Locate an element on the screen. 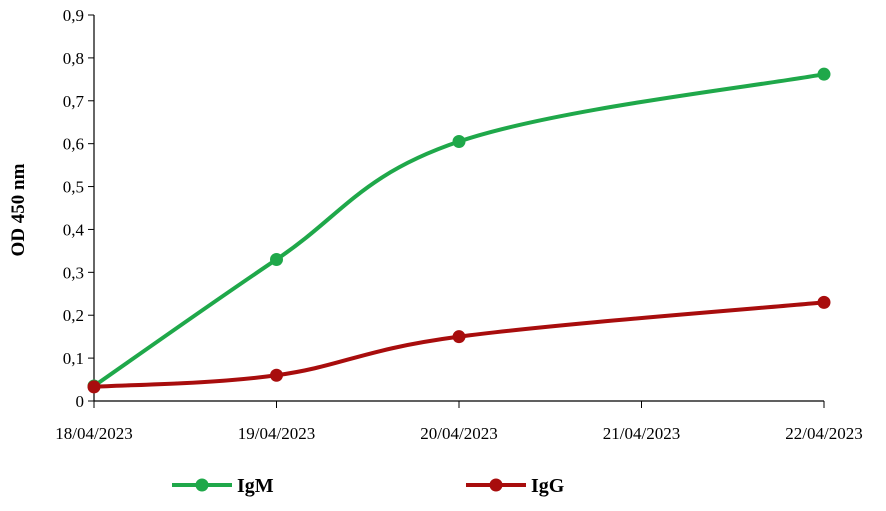 Image resolution: width=886 pixels, height=511 pixels. y-axis-label: OD 450 nm is located at coordinates (18, 209).